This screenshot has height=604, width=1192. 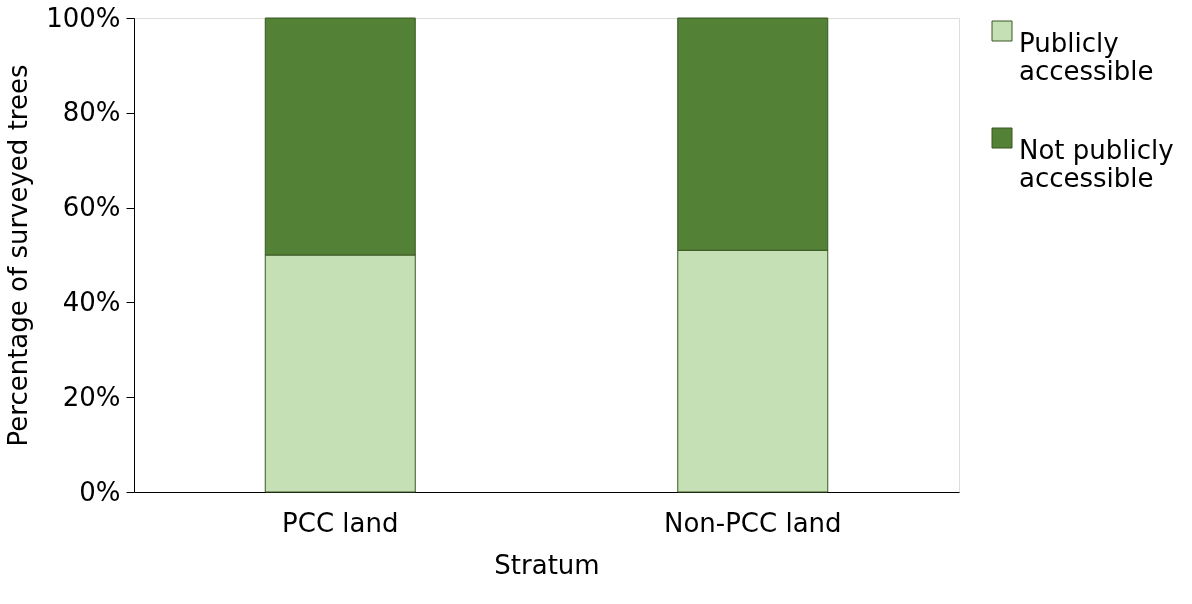 I want to click on x-tick-label: PCC land, so click(x=340, y=522).